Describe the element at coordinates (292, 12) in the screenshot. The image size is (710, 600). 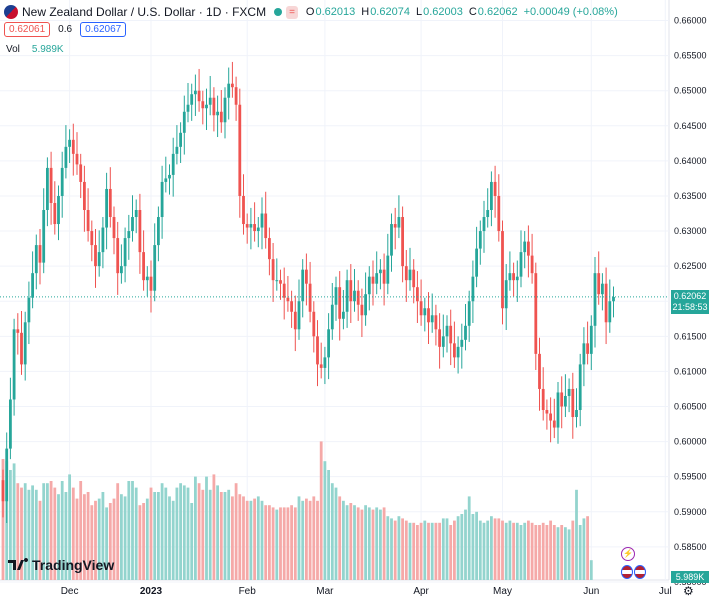
I see `equals-icon: =` at that location.